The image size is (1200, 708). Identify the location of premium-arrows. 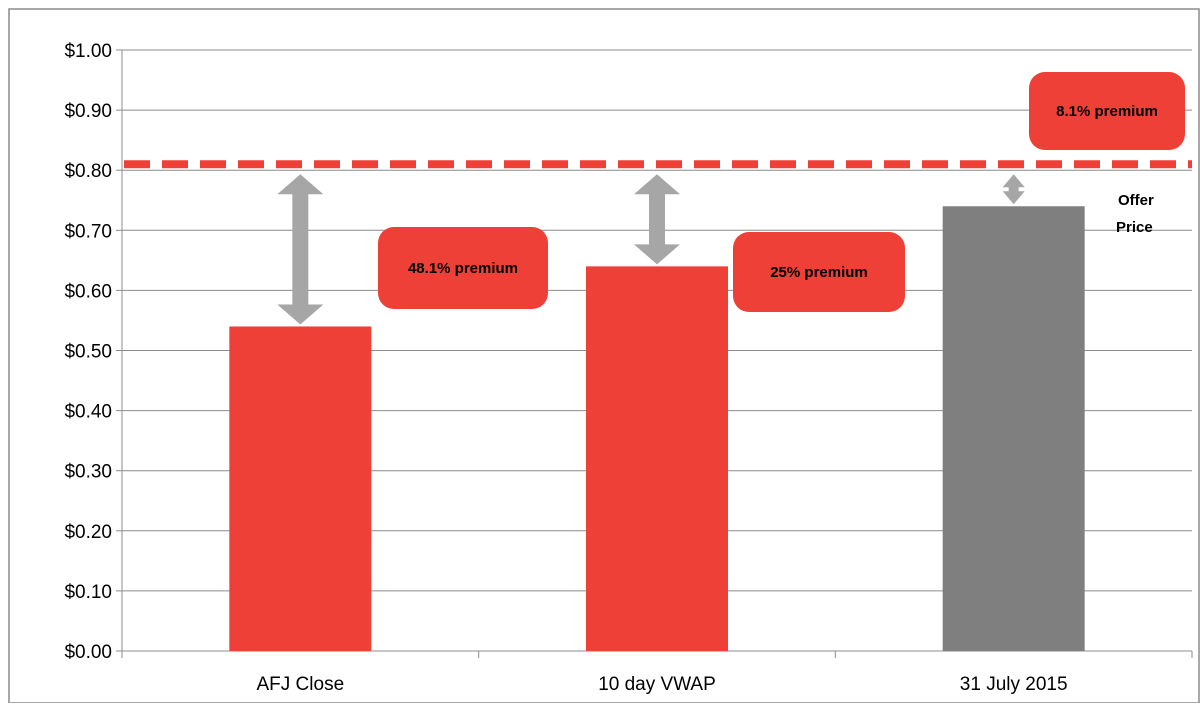
(651, 249).